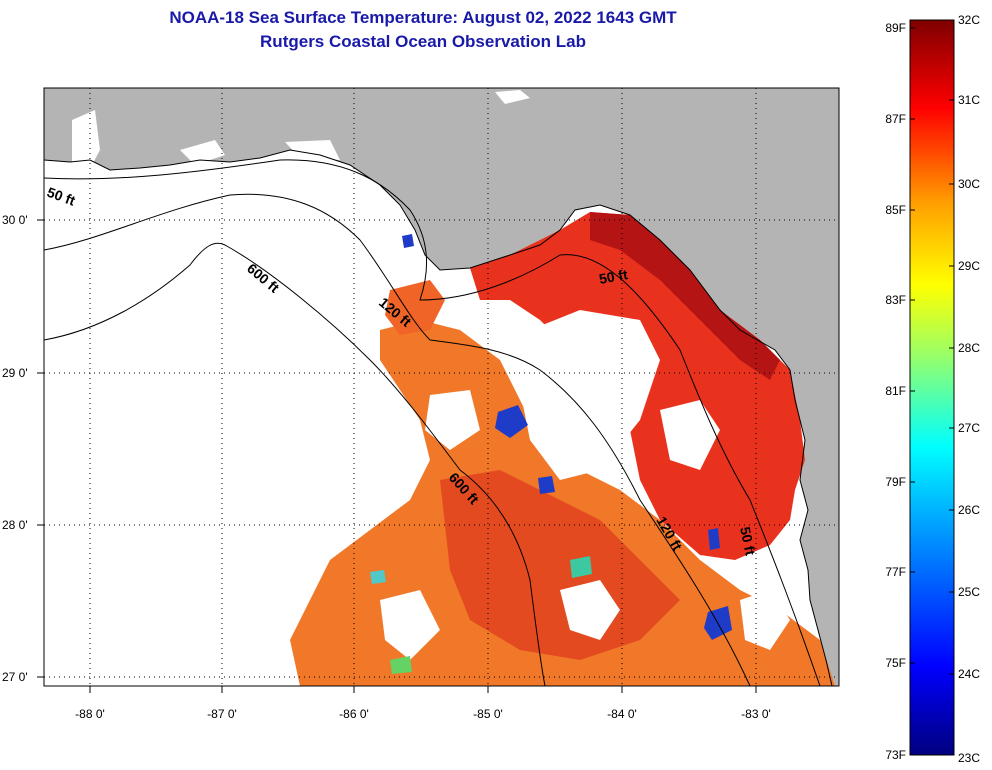  What do you see at coordinates (15, 373) in the screenshot?
I see `y-tick-label: 29 0'` at bounding box center [15, 373].